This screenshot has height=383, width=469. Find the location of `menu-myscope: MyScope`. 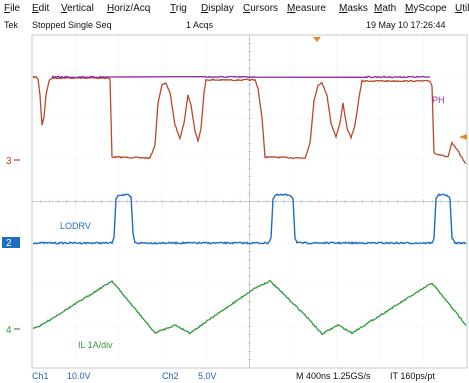

menu-myscope: MyScope is located at coordinates (426, 8).